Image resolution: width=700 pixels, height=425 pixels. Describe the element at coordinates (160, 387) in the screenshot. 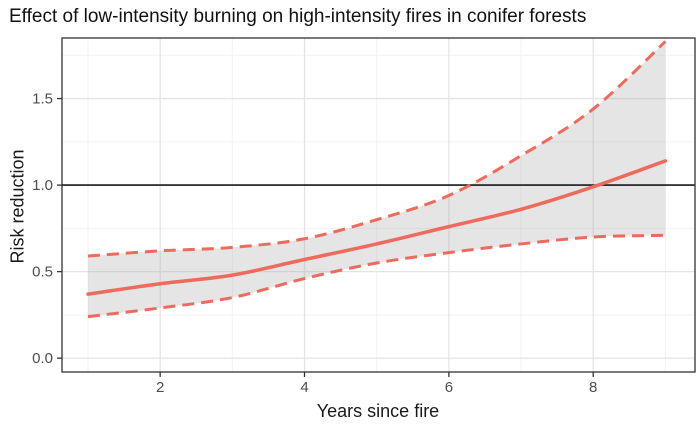

I see `x-tick-label: 2` at that location.